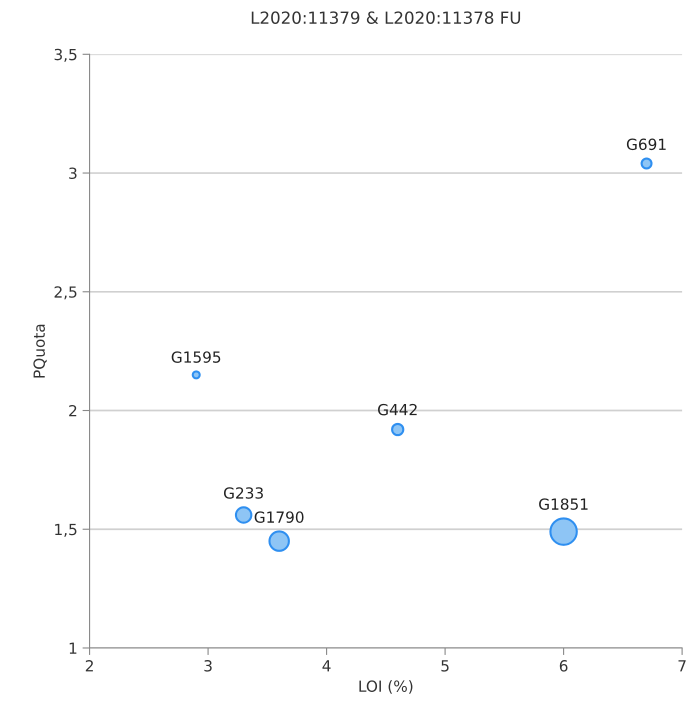  Describe the element at coordinates (40, 351) in the screenshot. I see `y-axis-title: PQuota` at that location.